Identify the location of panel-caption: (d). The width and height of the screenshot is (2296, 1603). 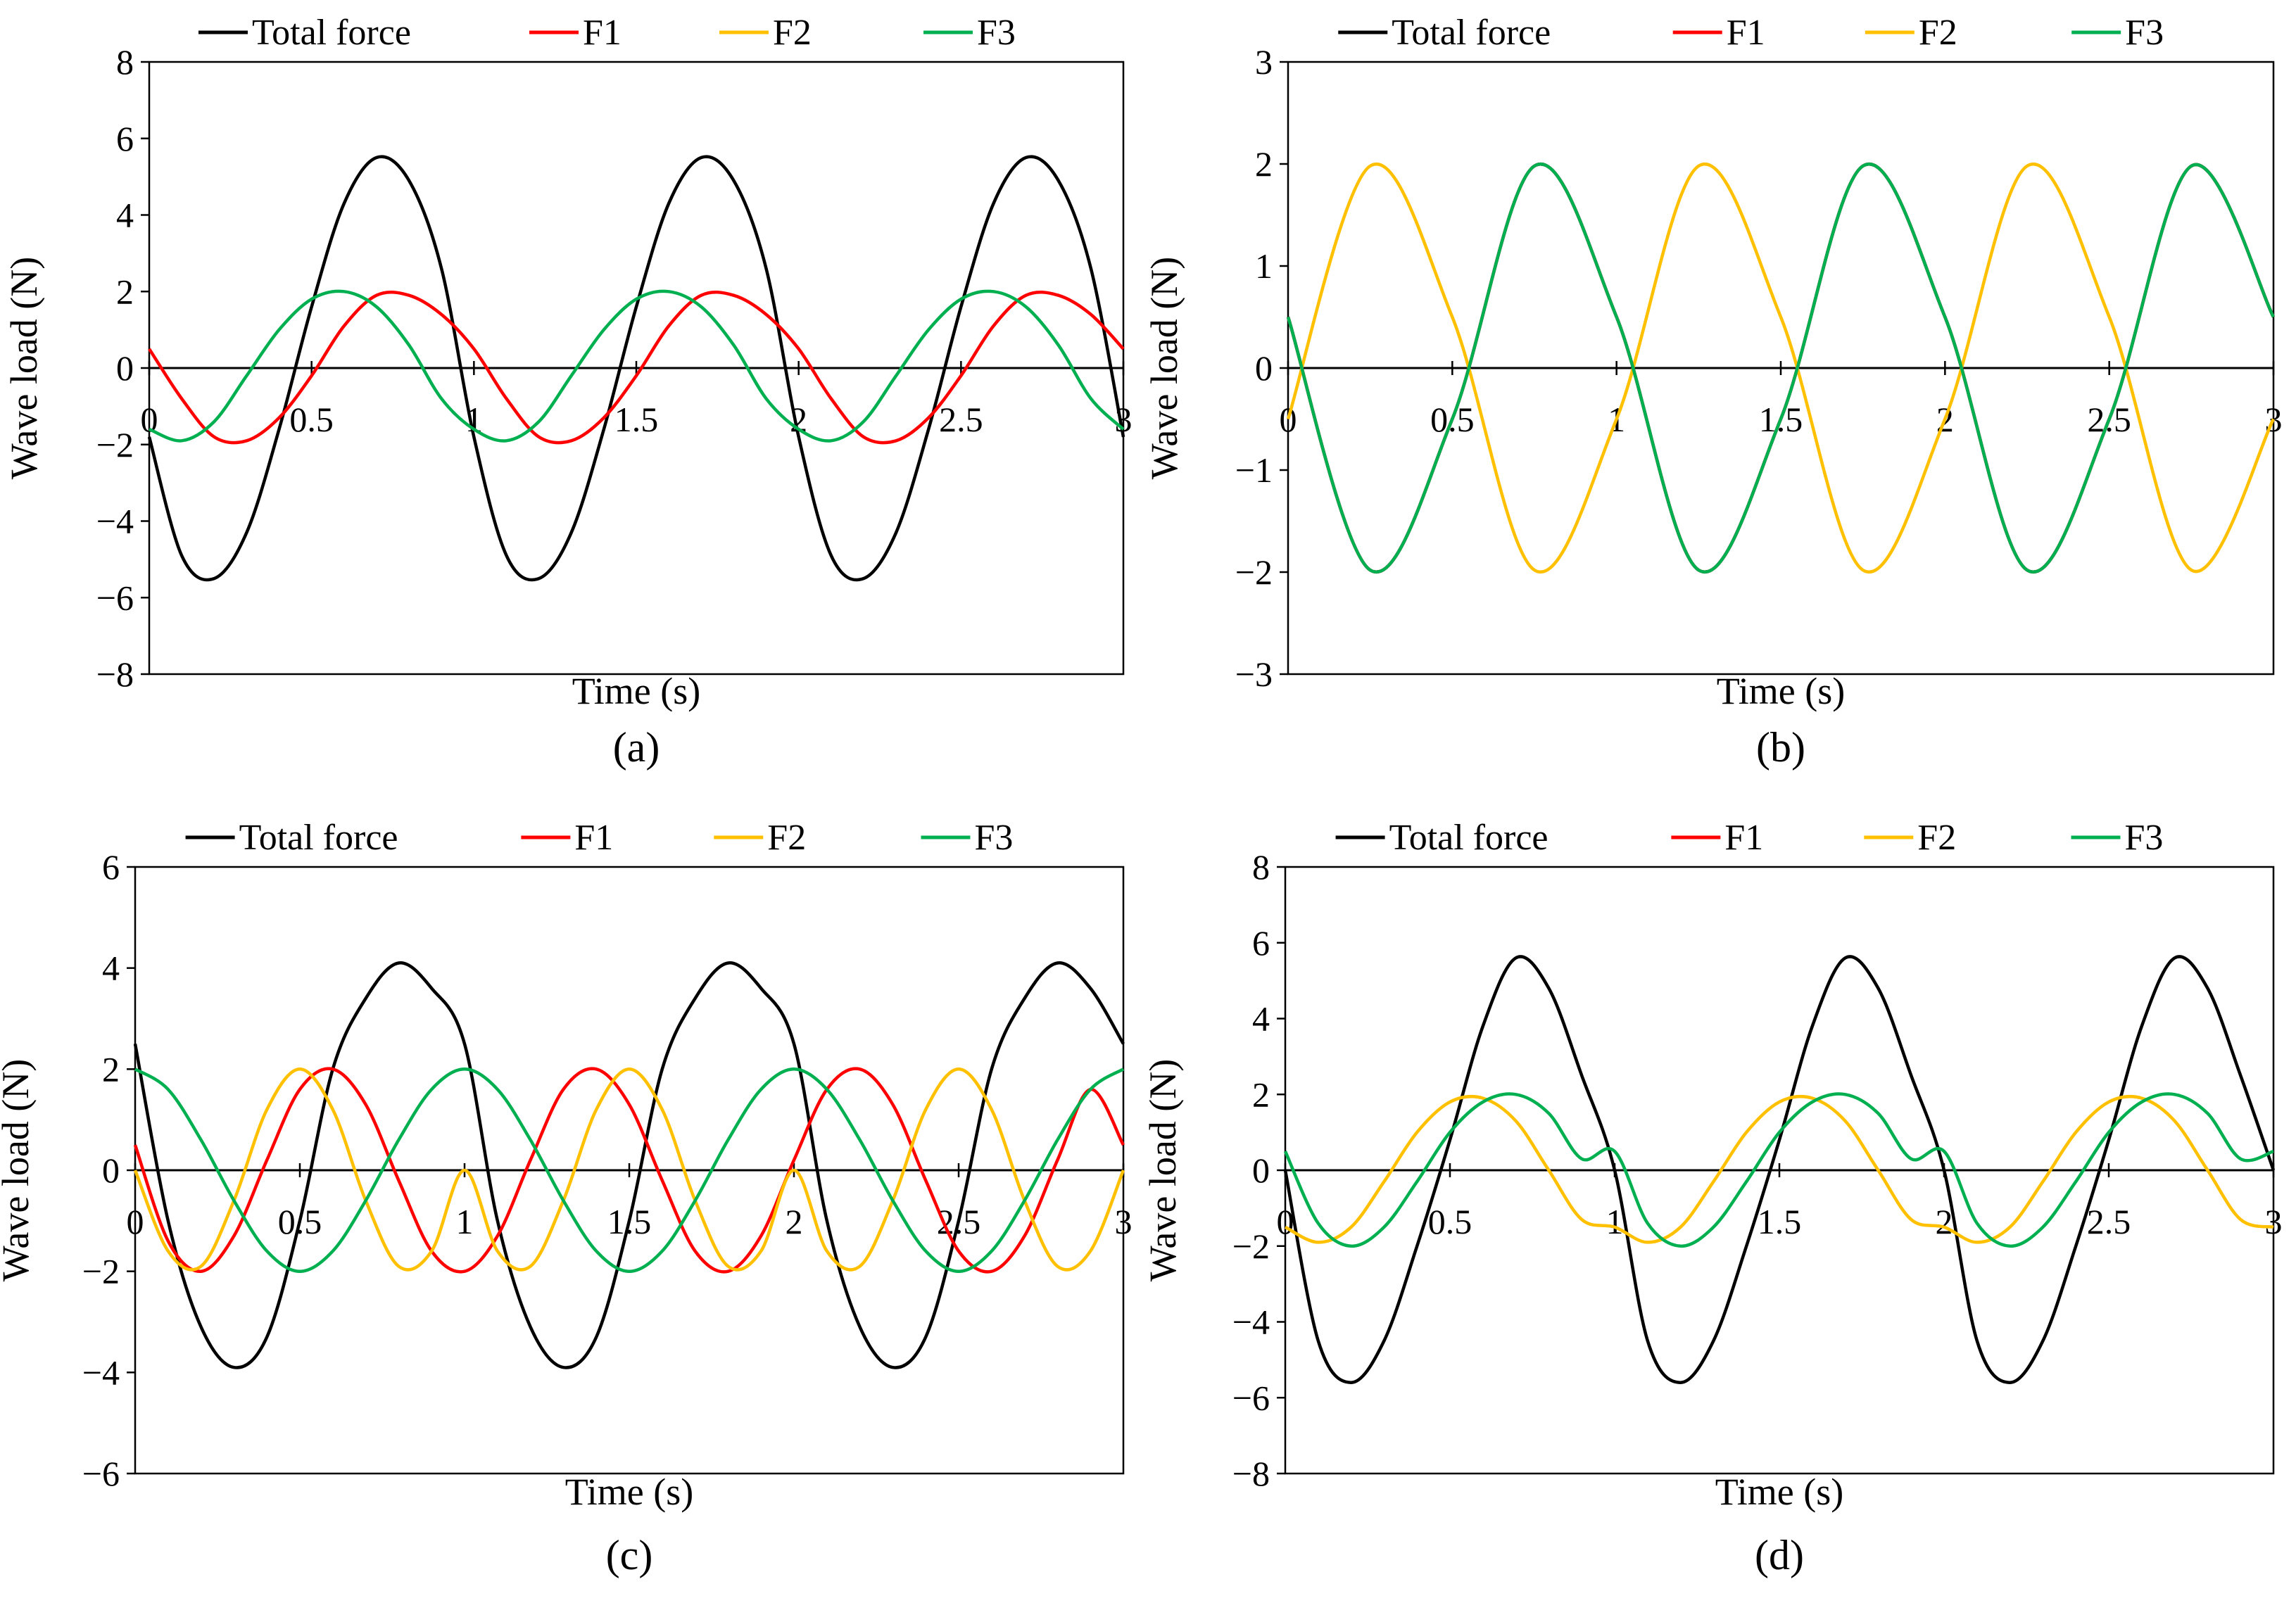
(1779, 1555).